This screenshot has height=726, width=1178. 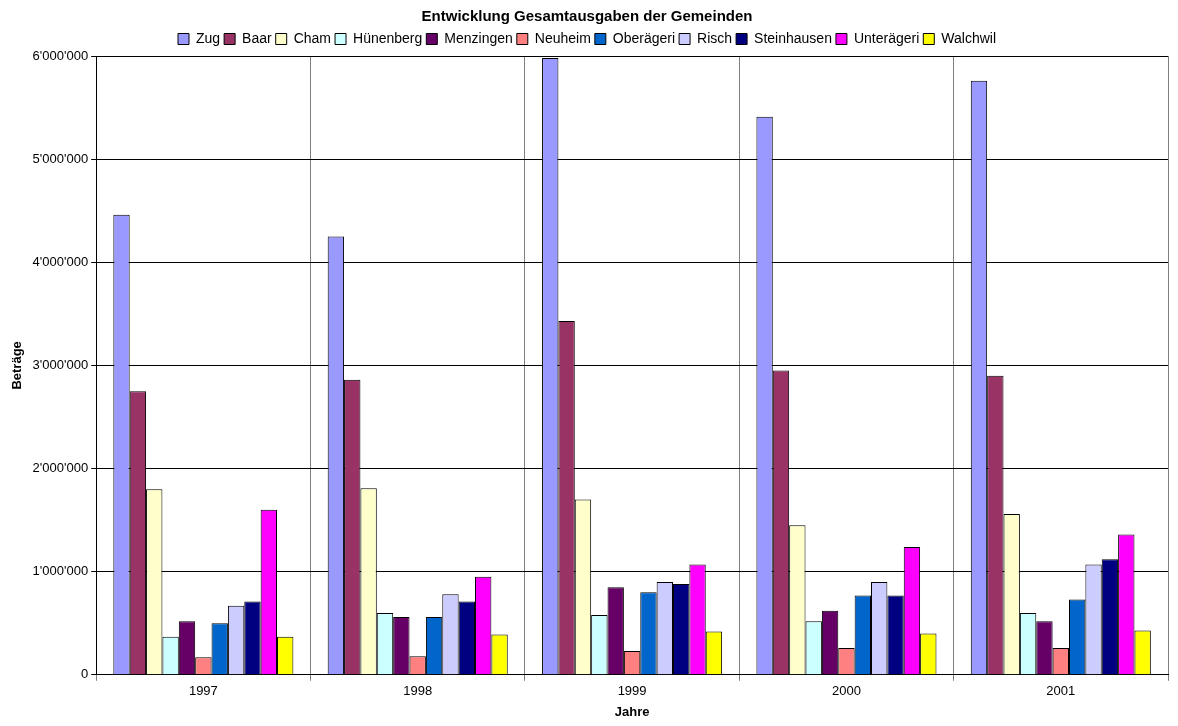 What do you see at coordinates (644, 37) in the screenshot?
I see `legend-label: Oberägeri` at bounding box center [644, 37].